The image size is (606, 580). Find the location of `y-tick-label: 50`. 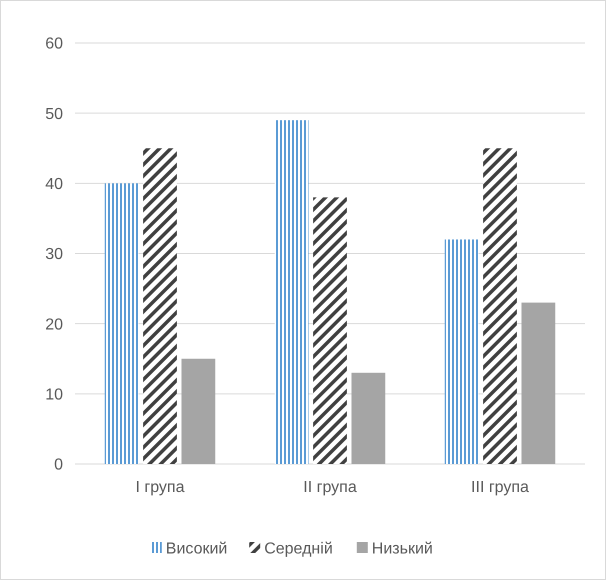

y-tick-label: 50 is located at coordinates (54, 114).